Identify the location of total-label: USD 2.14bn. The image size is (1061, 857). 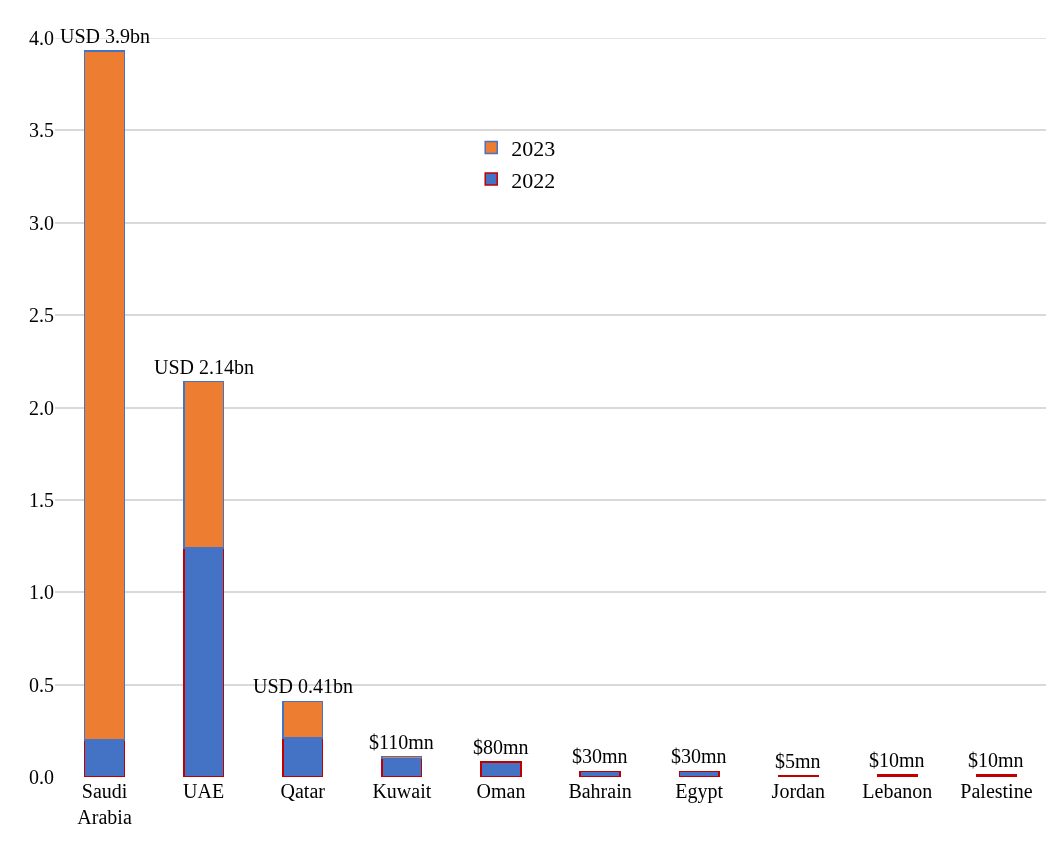
(204, 367).